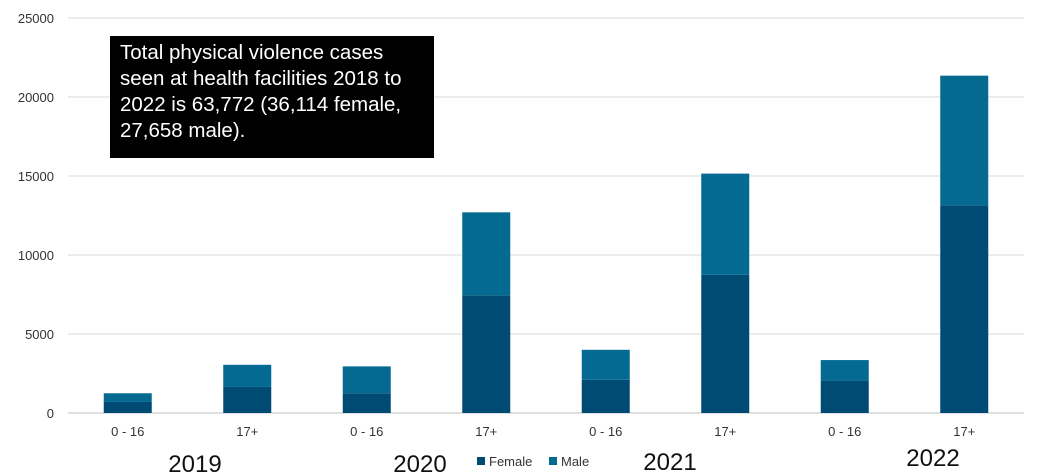 The width and height of the screenshot is (1038, 474). Describe the element at coordinates (36, 97) in the screenshot. I see `y-tick-label: 20000` at that location.